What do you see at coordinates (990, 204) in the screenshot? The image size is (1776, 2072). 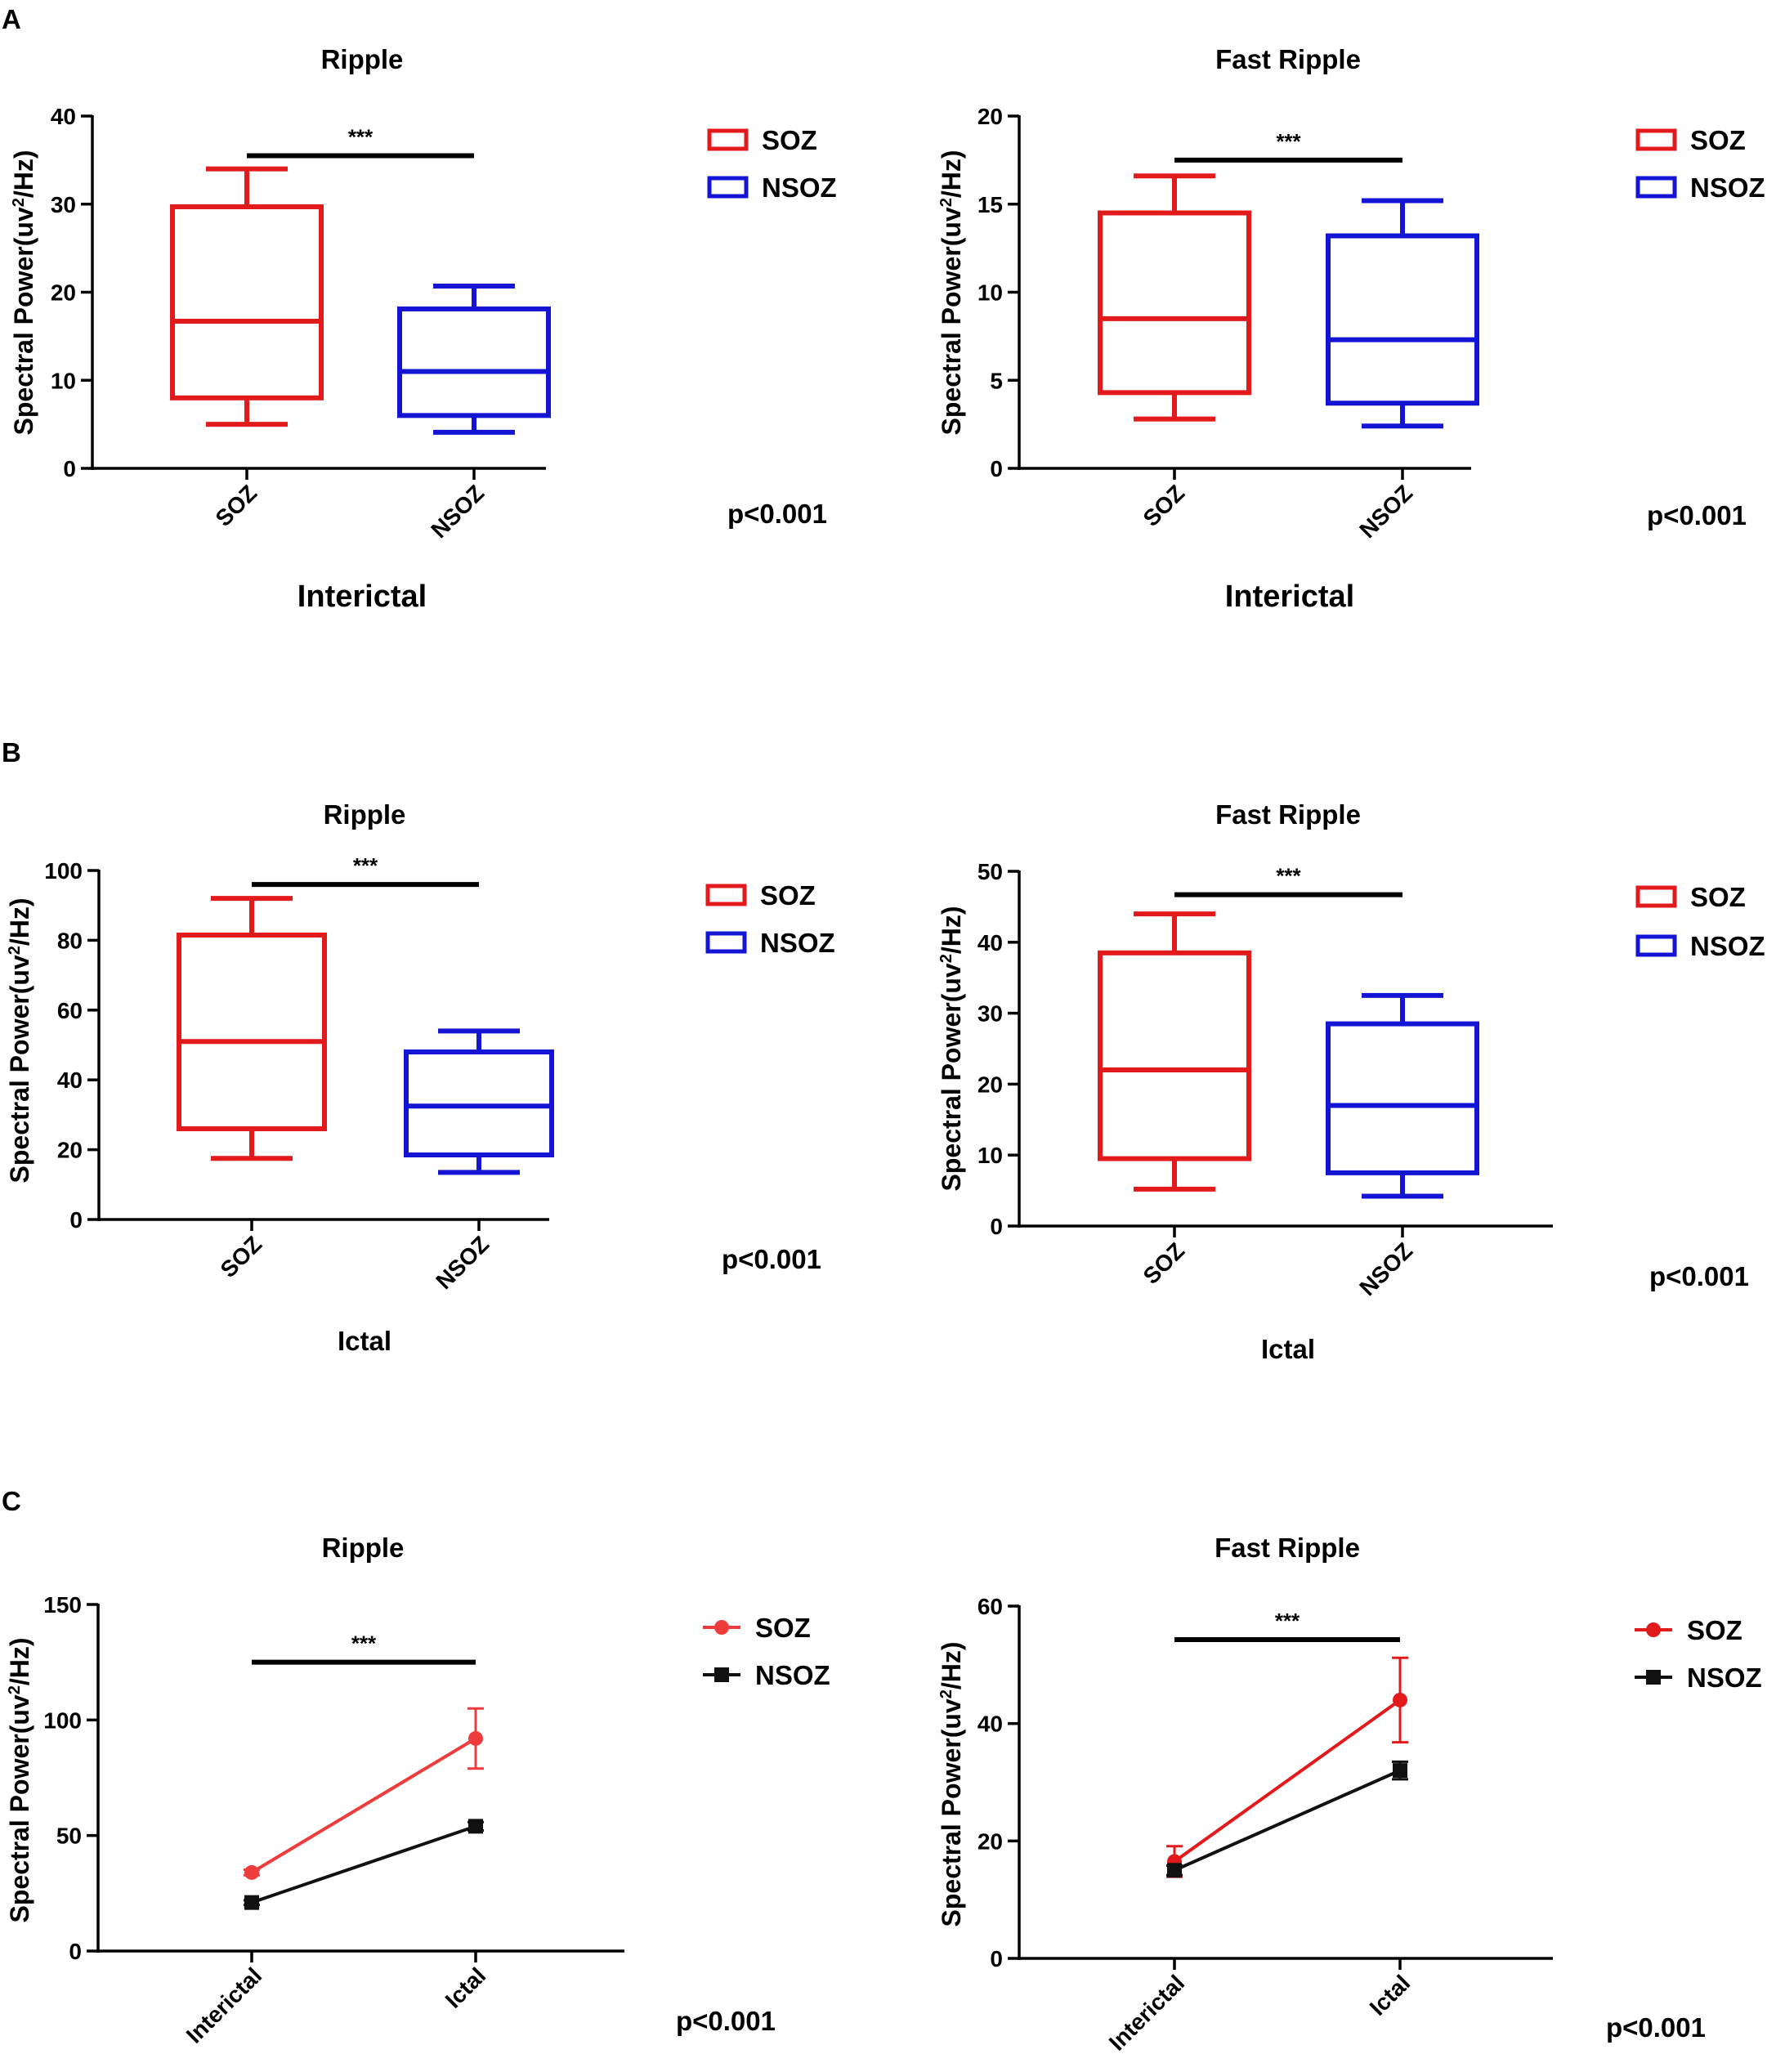 I see `y-tick-label: 15` at bounding box center [990, 204].